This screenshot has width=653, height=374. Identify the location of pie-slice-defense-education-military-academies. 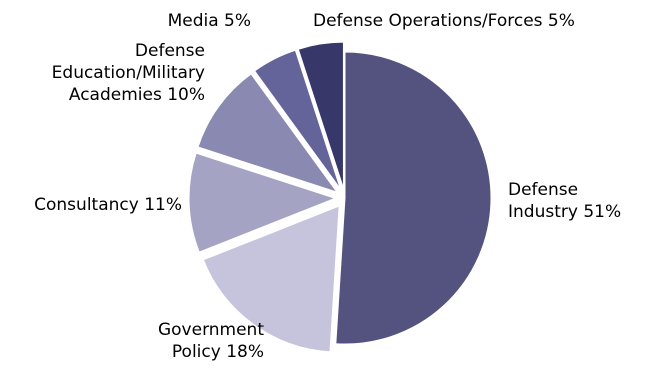
(268, 133).